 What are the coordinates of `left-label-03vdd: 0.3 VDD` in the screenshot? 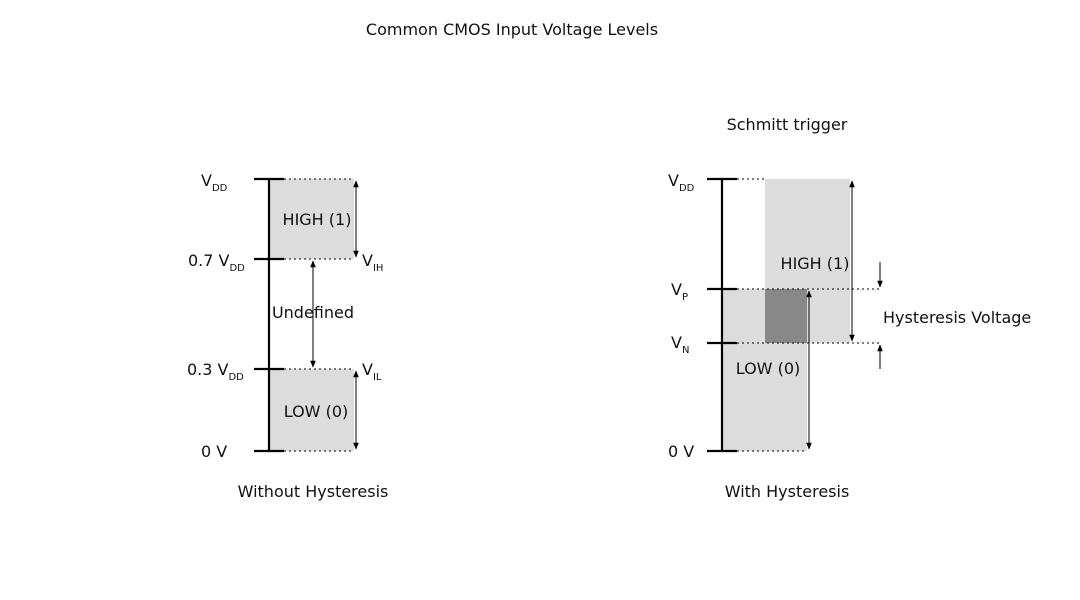 It's located at (215, 371).